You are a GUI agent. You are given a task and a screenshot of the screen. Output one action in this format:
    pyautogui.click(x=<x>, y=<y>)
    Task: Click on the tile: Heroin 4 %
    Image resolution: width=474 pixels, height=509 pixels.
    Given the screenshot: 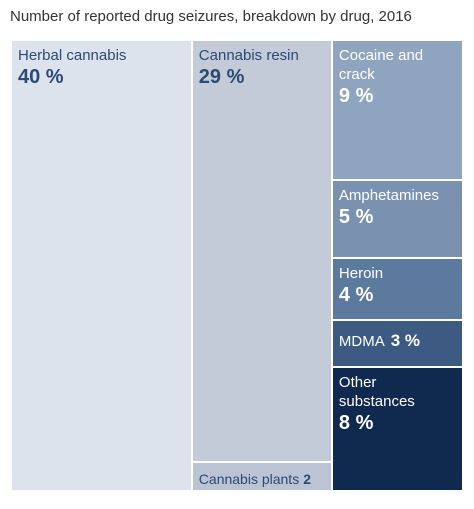 What is the action you would take?
    pyautogui.click(x=397, y=288)
    